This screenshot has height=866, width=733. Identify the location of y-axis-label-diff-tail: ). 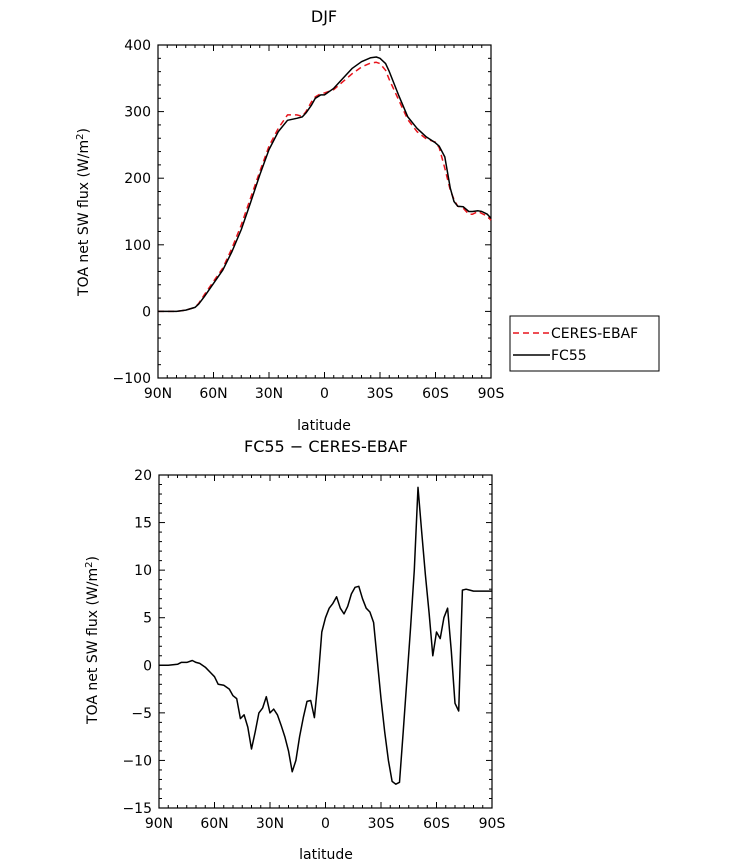
(93, 558).